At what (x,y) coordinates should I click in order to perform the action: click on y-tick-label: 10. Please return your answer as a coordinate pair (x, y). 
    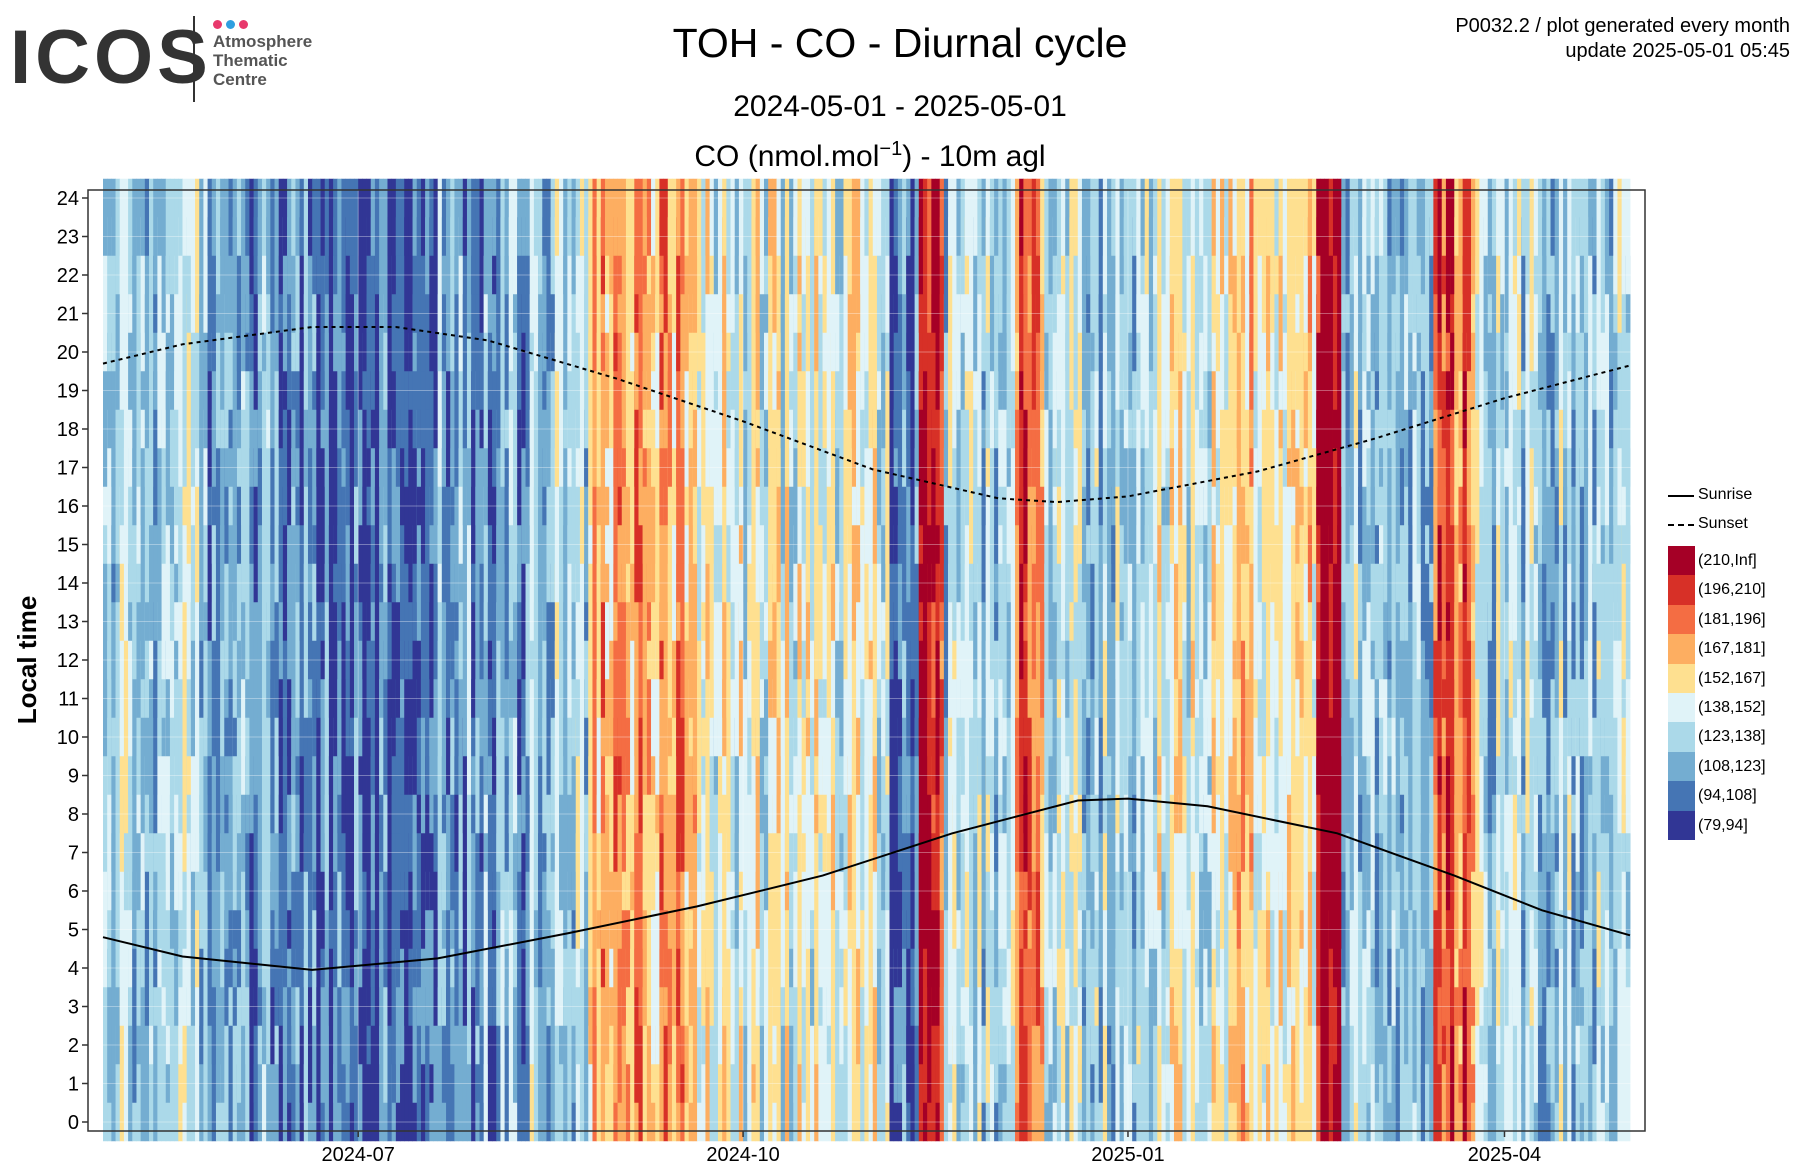
    Looking at the image, I should click on (68, 738).